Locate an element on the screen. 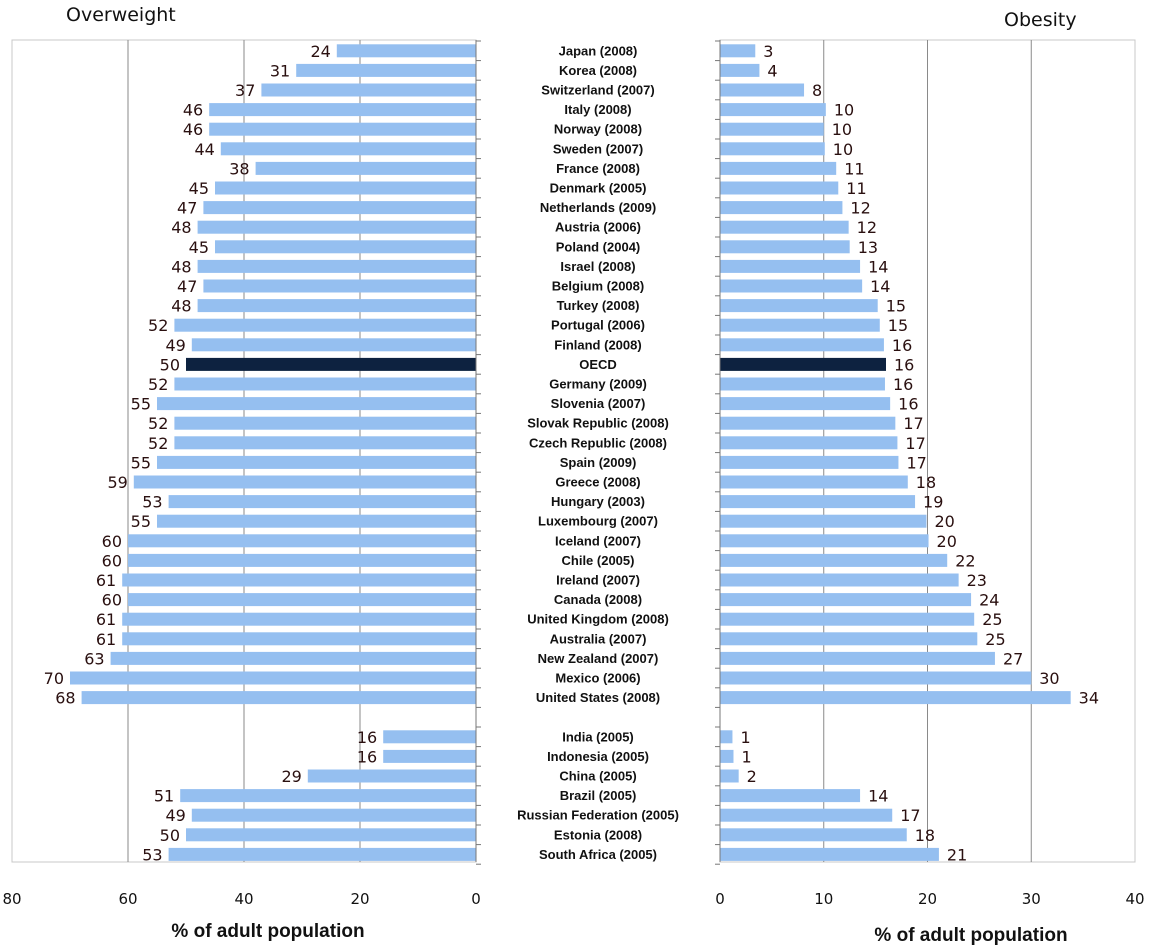 The image size is (1150, 950). category-label: Hungary (2003) is located at coordinates (598, 501).